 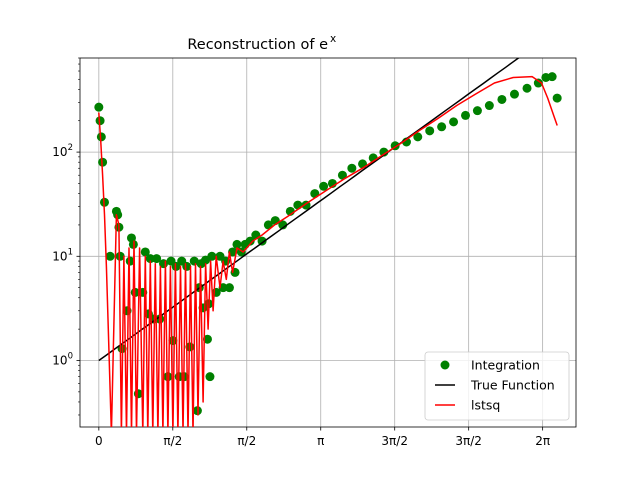 I want to click on legend-label: Integration, so click(x=505, y=365).